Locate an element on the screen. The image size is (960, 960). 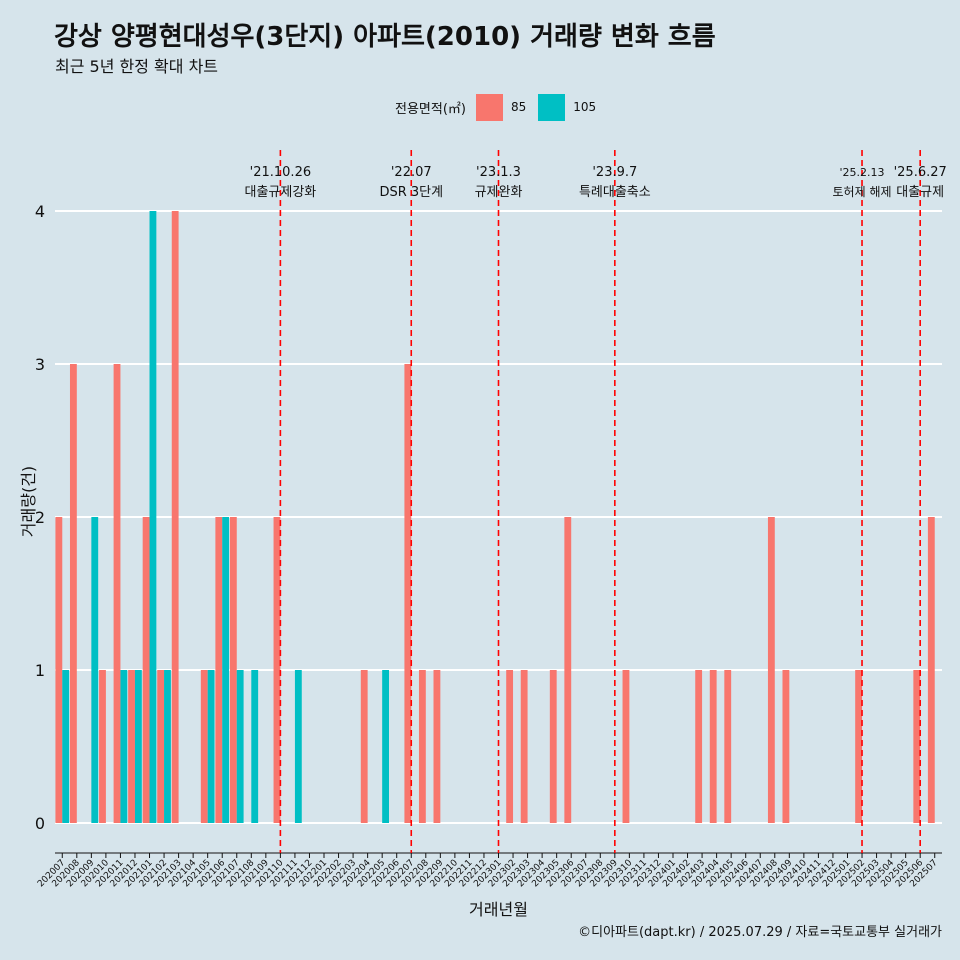
y-tick-label: 2 is located at coordinates (40, 517).